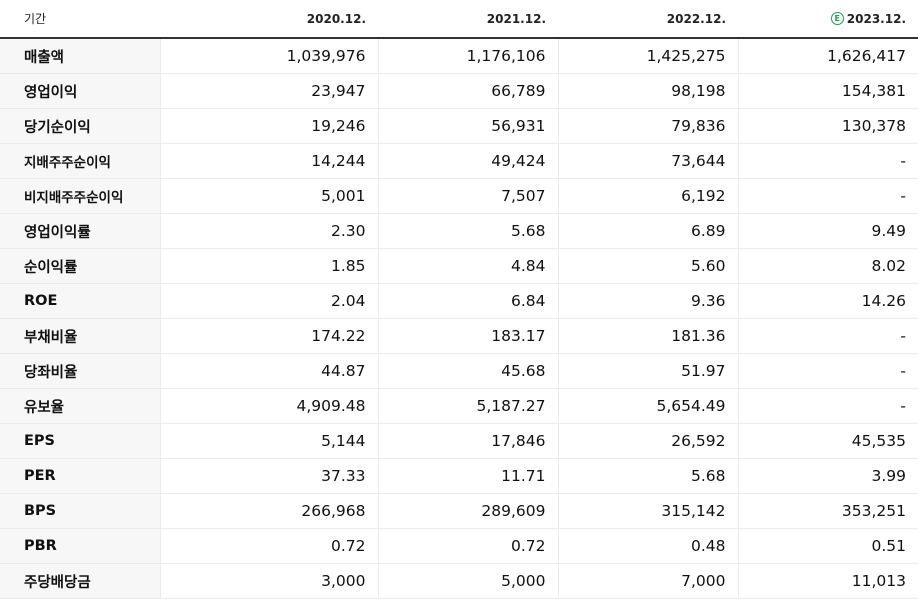 The image size is (918, 603). I want to click on cell-value: 98,198, so click(647, 91).